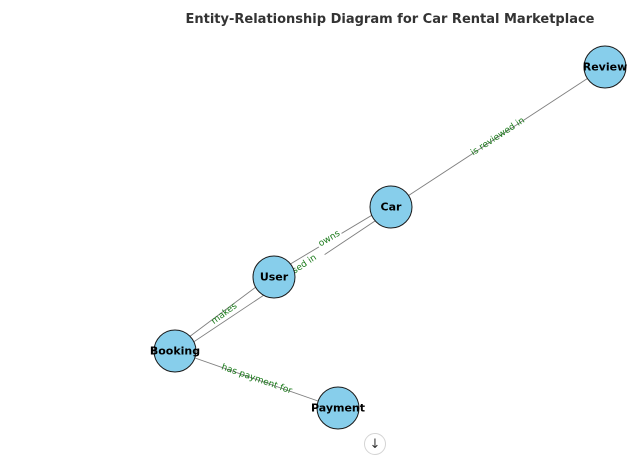 The image size is (641, 455). I want to click on node-circle-payment, so click(338, 408).